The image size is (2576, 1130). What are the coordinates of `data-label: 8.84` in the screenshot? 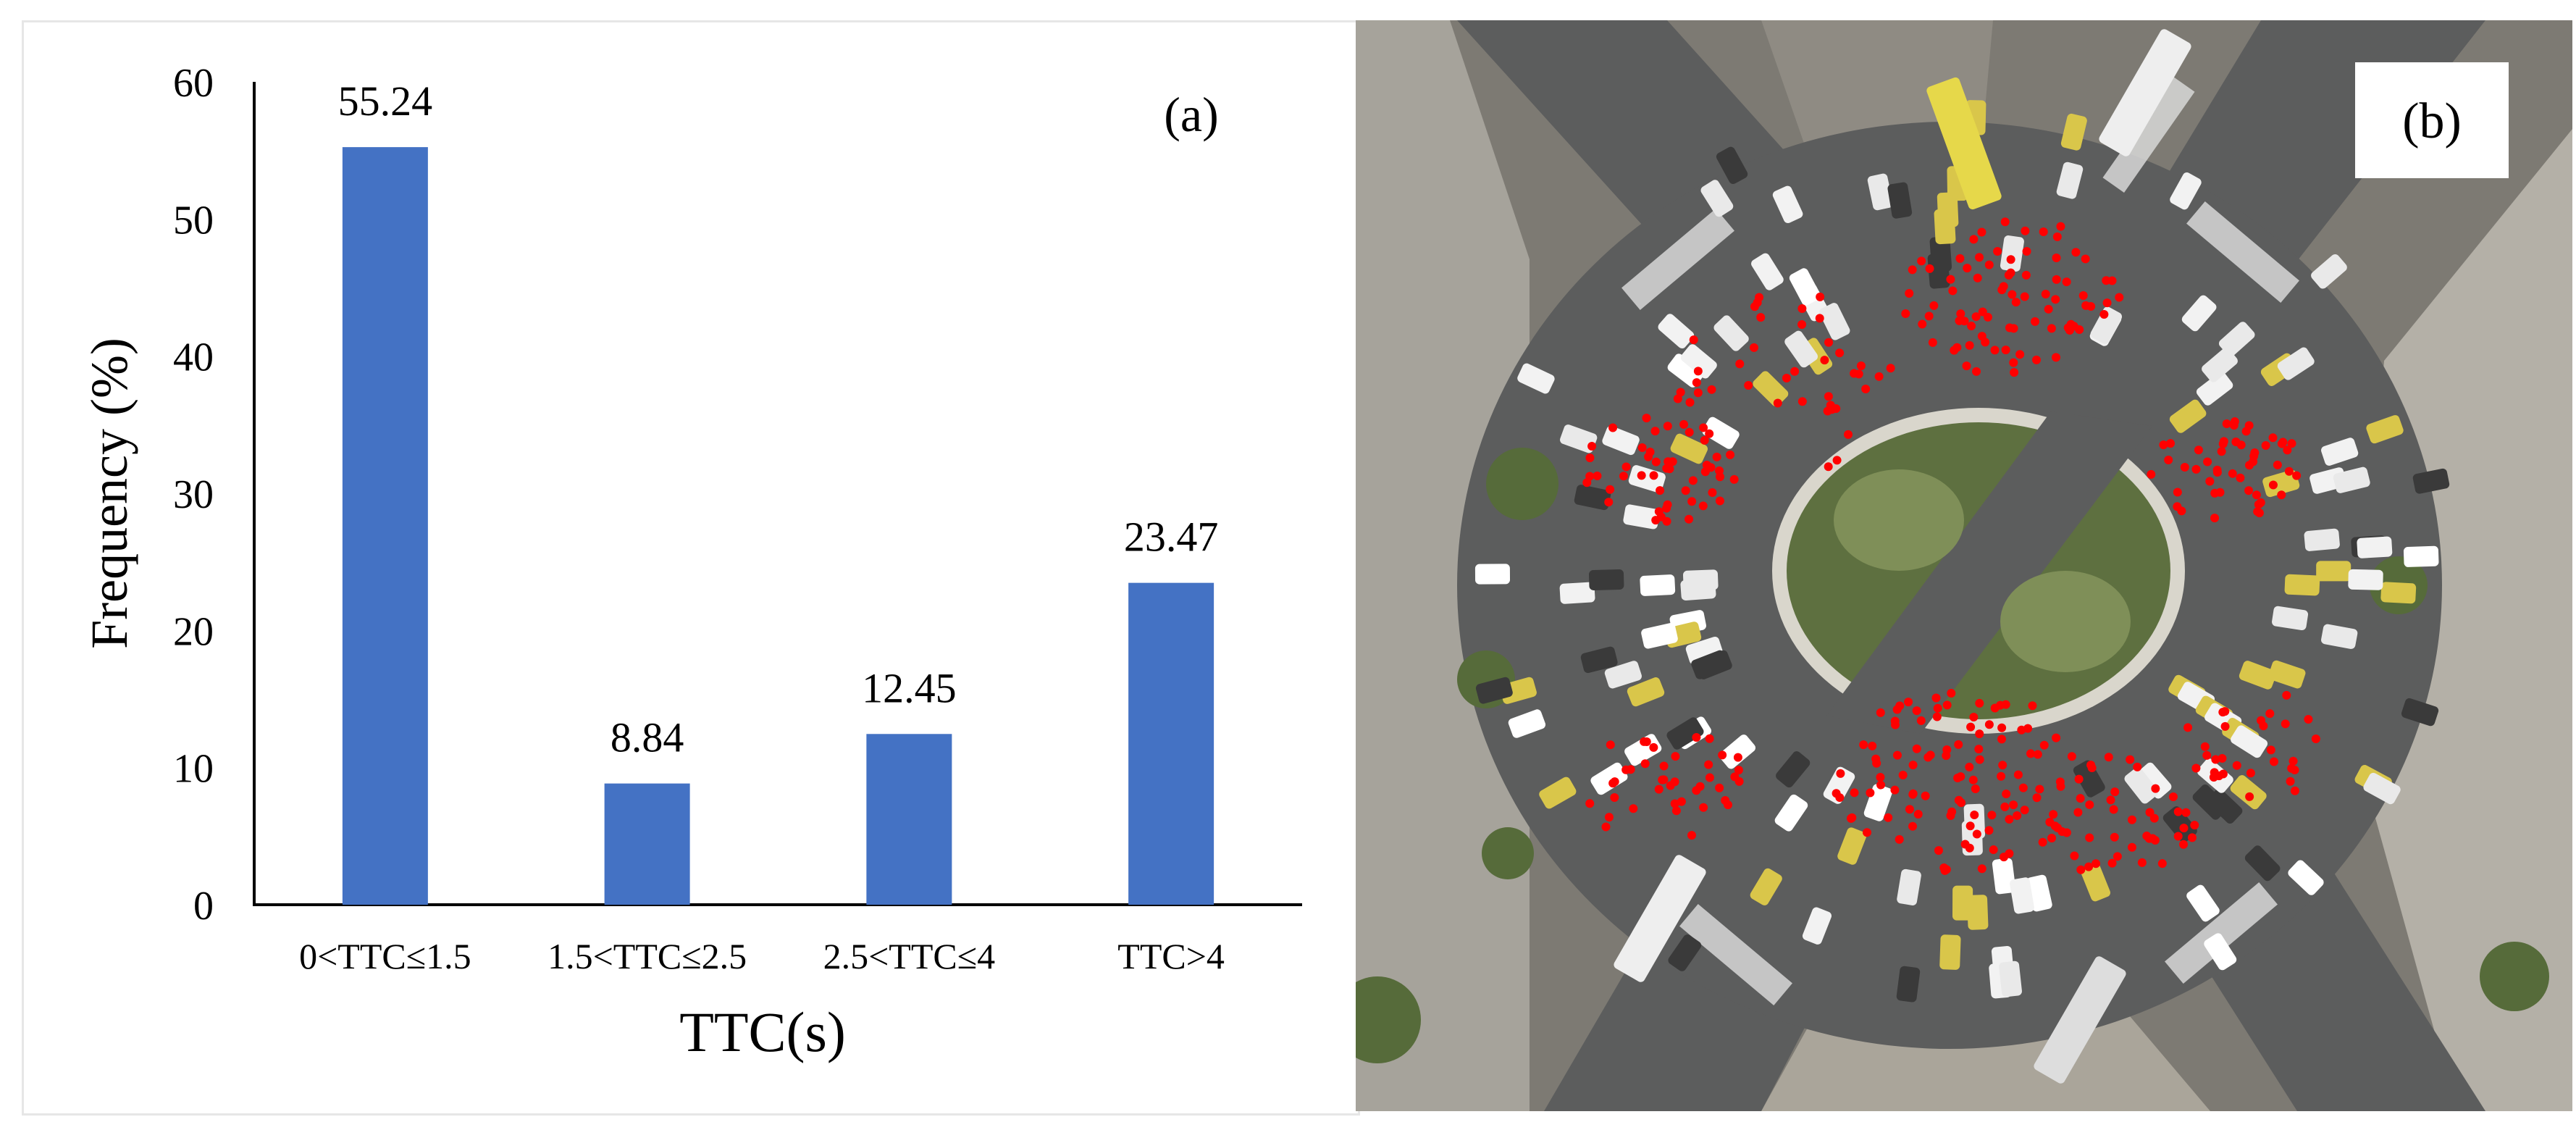 It's located at (647, 737).